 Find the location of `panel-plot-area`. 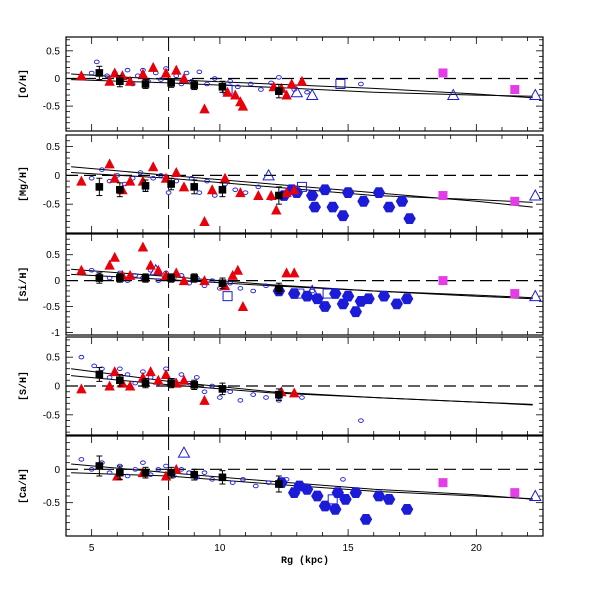

panel-plot-area is located at coordinates (304, 184).